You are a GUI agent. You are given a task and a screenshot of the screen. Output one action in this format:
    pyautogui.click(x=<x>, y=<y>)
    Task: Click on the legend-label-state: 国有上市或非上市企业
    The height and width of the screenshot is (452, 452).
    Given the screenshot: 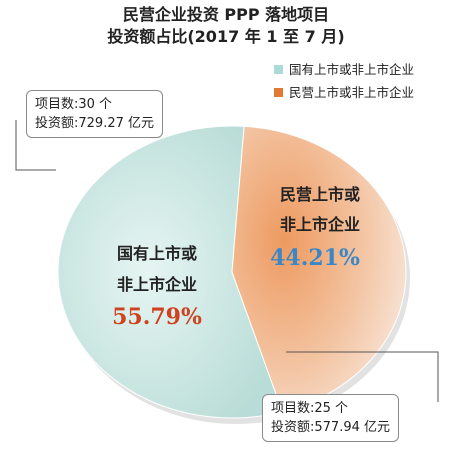 What is the action you would take?
    pyautogui.click(x=351, y=69)
    